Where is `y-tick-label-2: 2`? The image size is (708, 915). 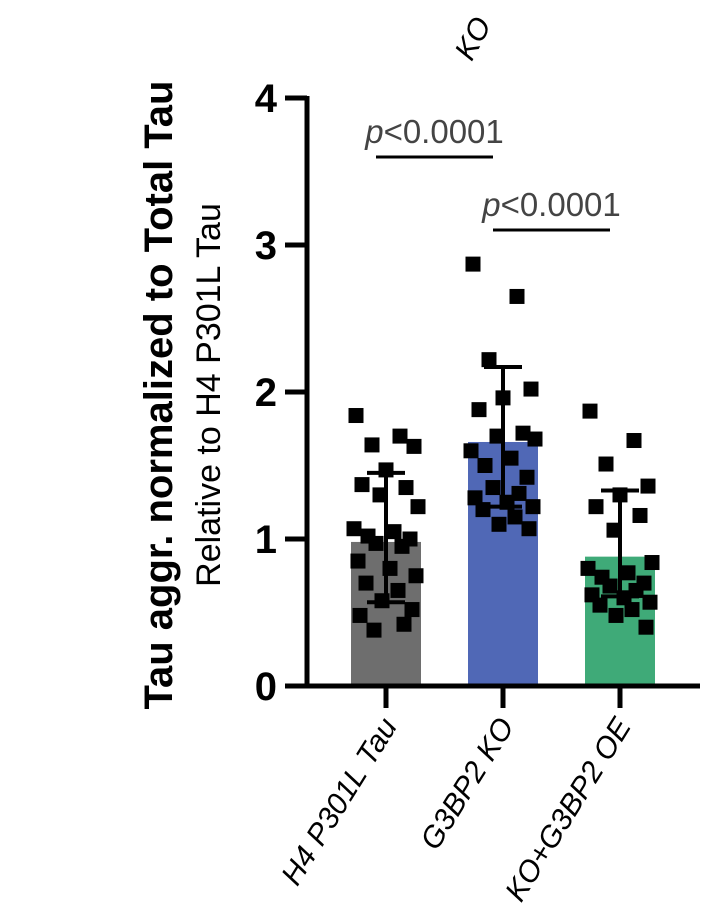
y-tick-label-2: 2 is located at coordinates (266, 393).